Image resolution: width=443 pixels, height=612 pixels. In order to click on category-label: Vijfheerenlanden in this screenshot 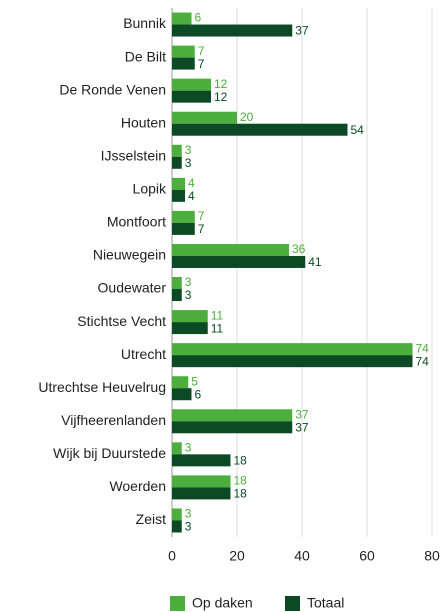, I will do `click(113, 420)`.